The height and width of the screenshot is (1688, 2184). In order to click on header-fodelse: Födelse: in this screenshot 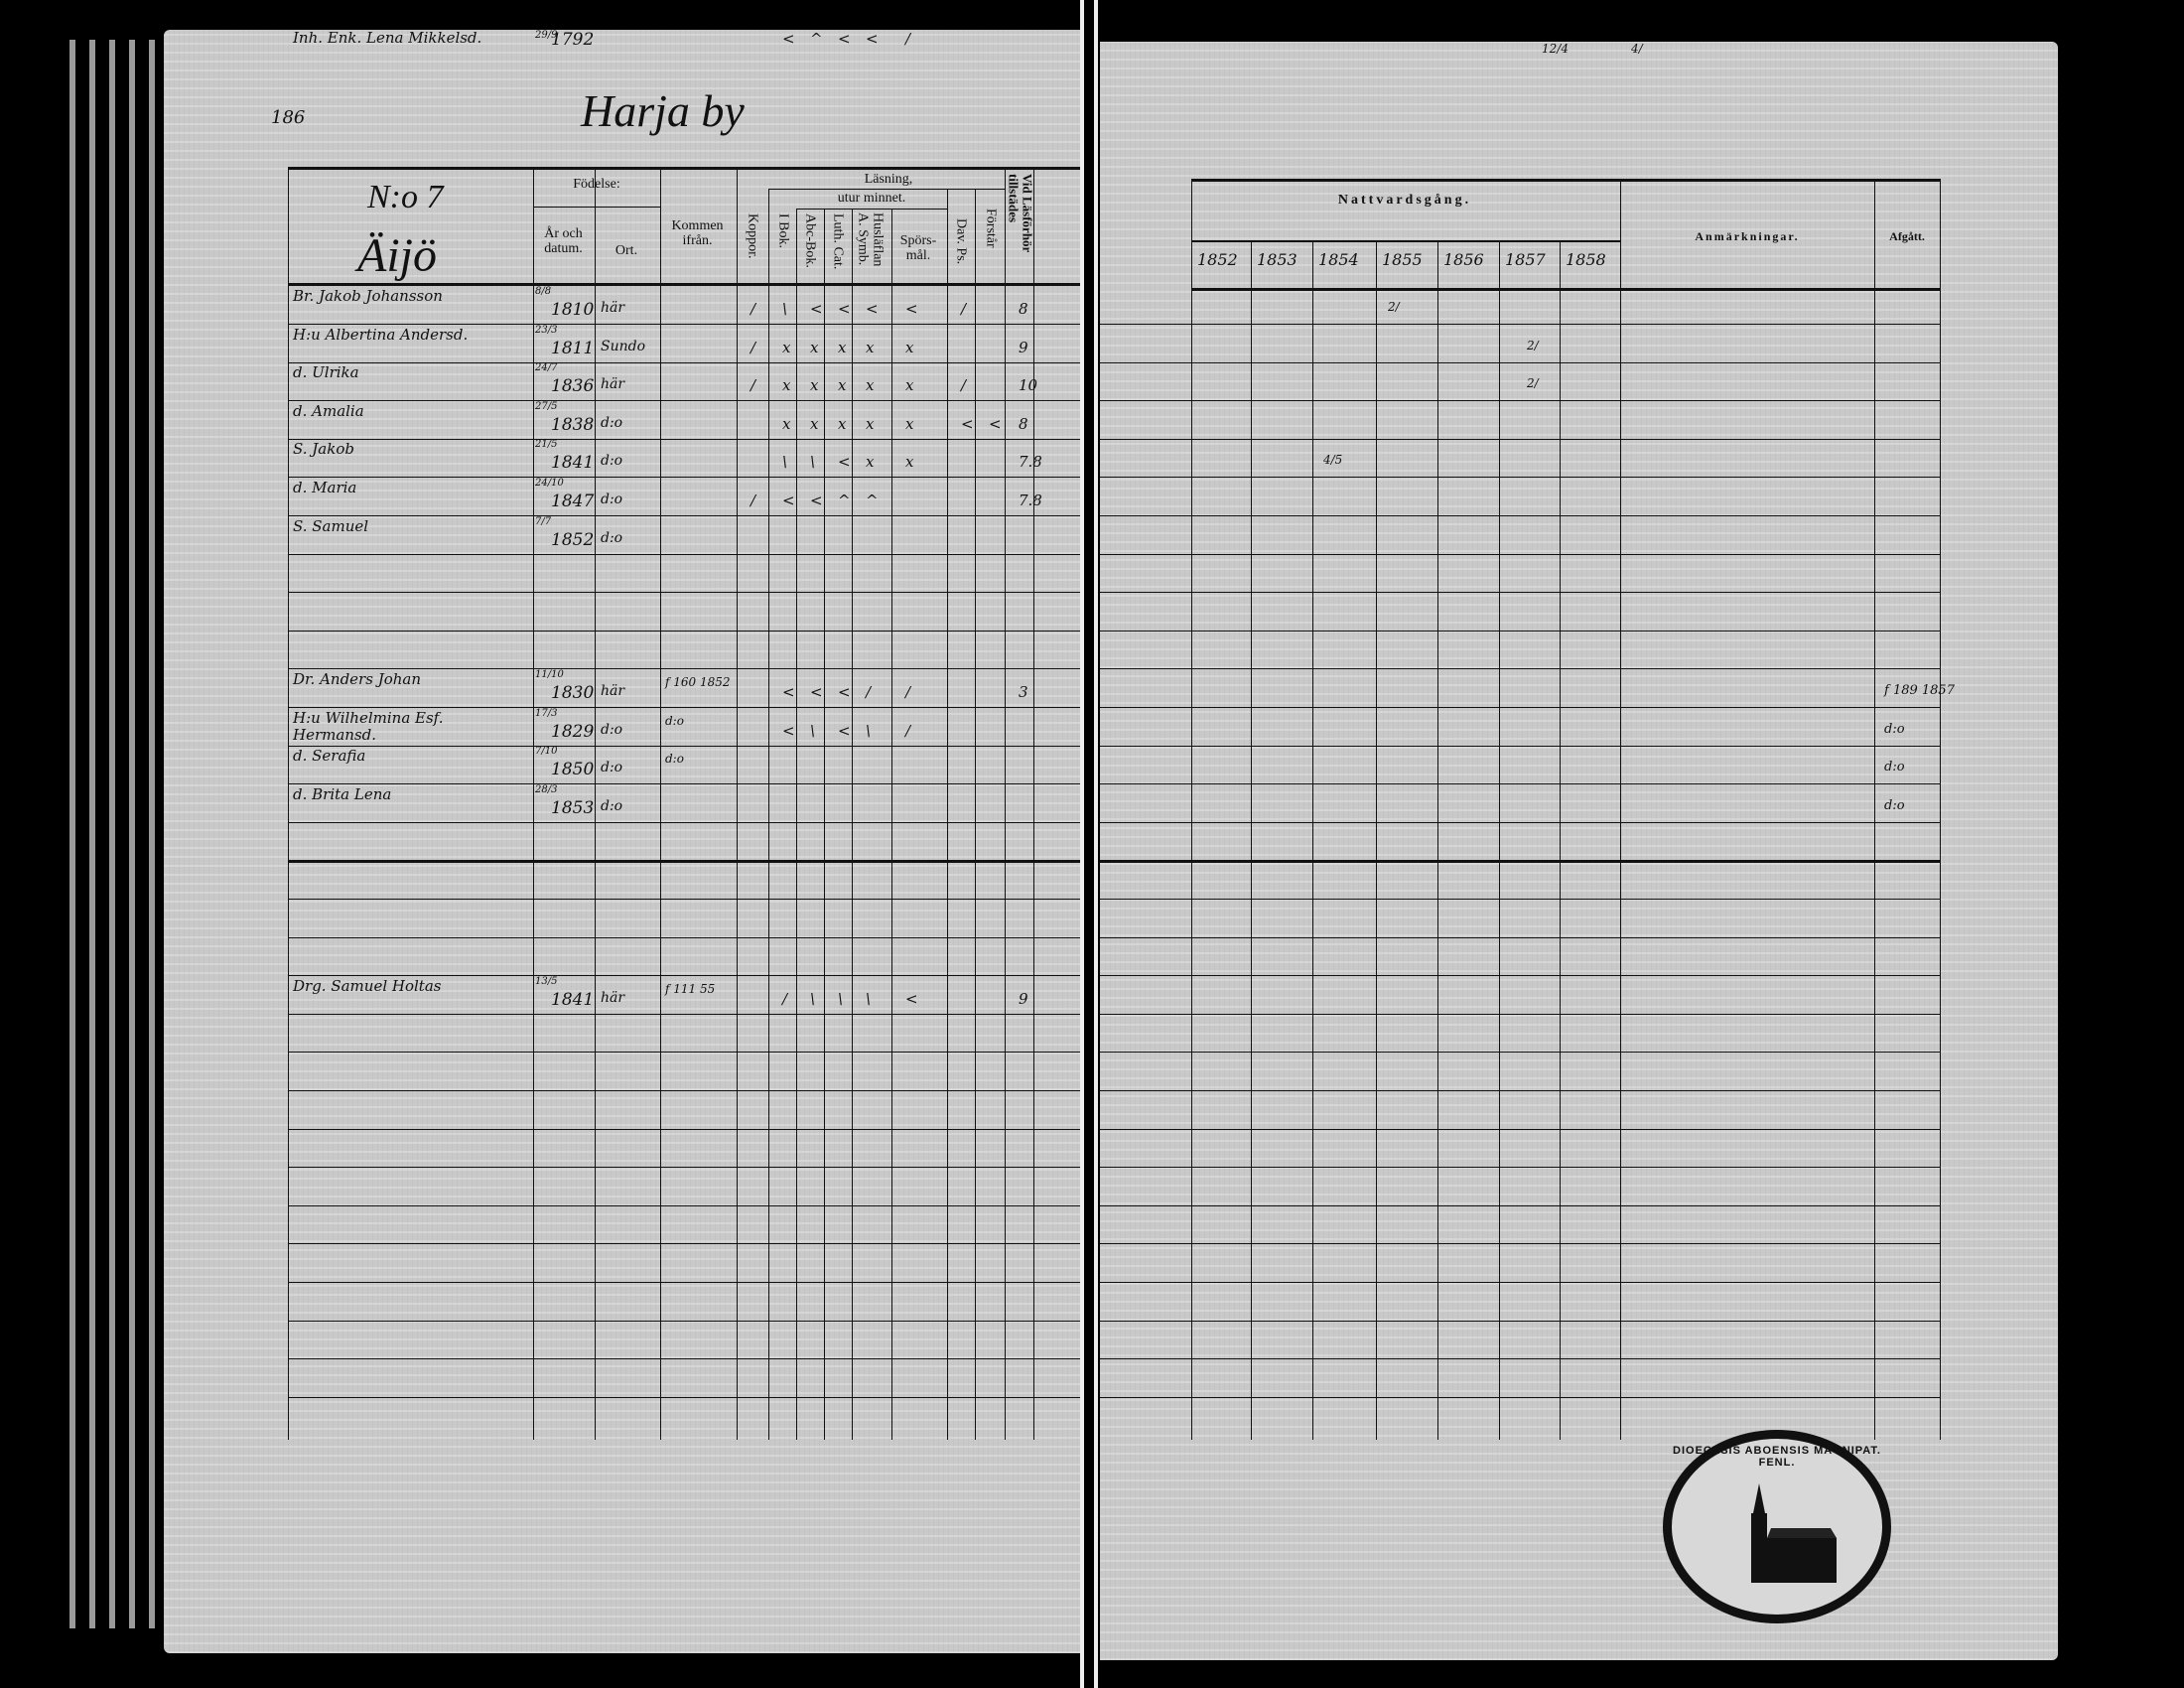, I will do `click(596, 184)`.